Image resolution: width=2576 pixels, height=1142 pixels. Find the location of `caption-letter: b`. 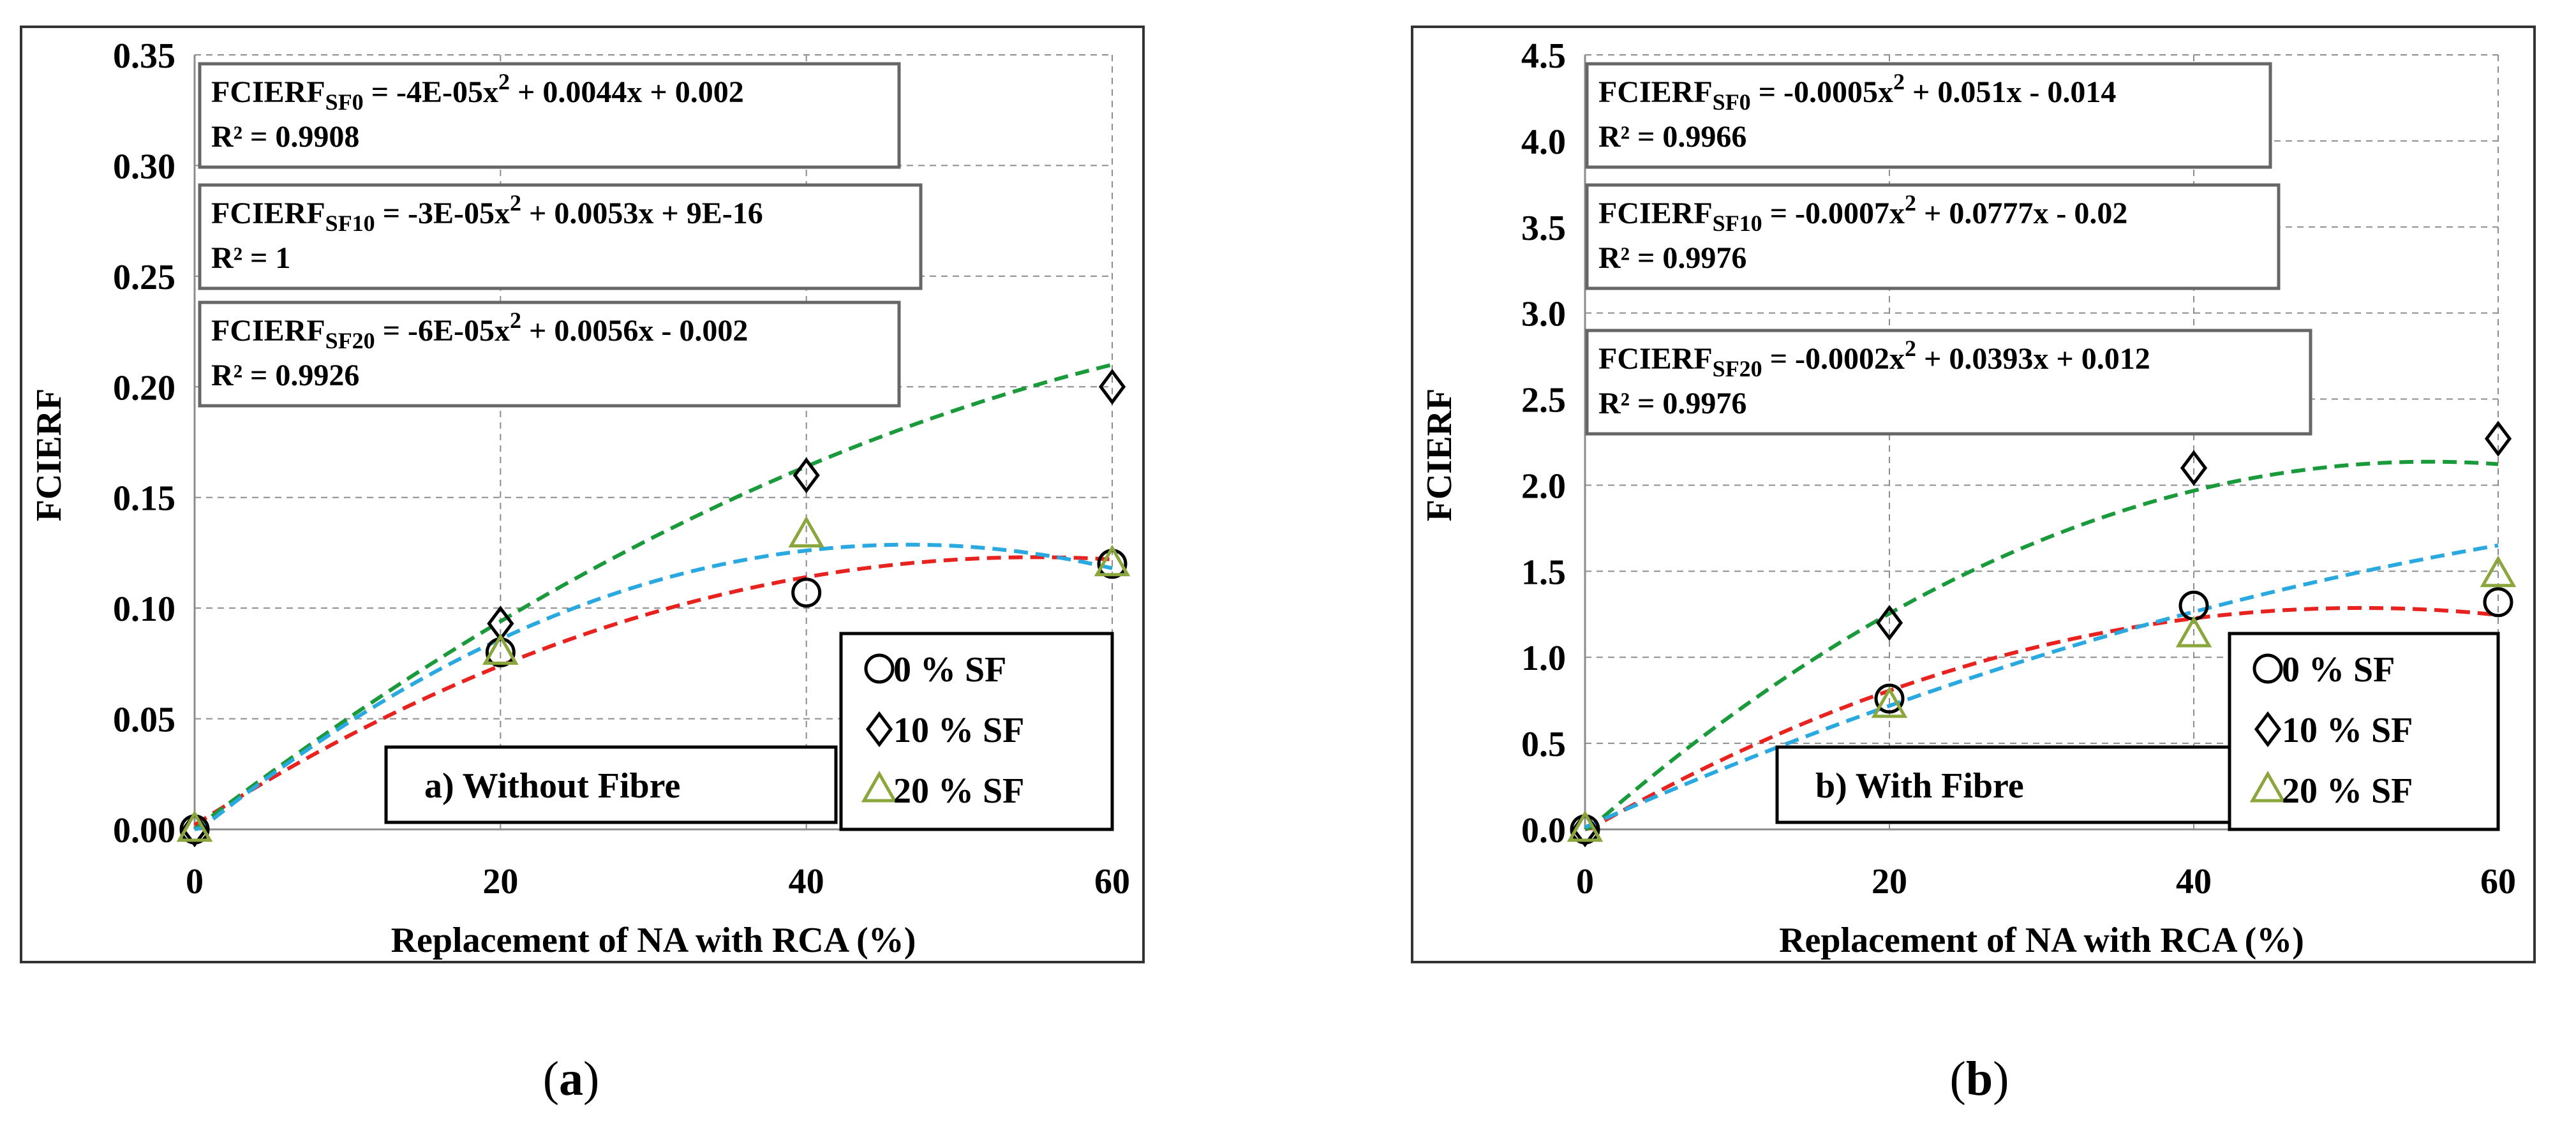

caption-letter: b is located at coordinates (1979, 1079).